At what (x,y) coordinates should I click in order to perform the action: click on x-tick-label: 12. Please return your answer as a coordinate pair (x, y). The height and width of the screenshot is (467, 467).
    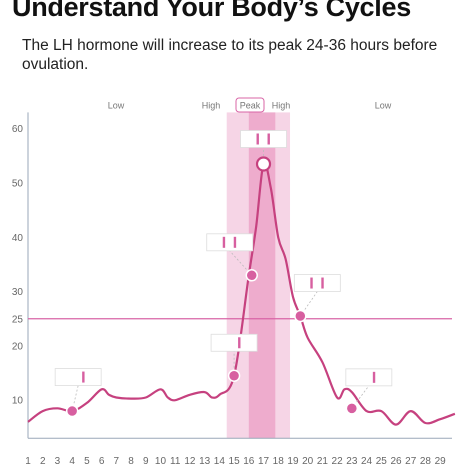
    Looking at the image, I should click on (190, 461).